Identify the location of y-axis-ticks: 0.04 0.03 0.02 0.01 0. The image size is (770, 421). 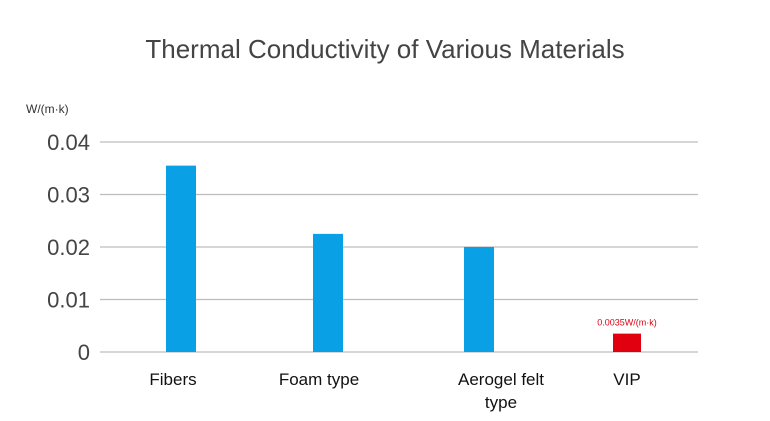
(68, 247).